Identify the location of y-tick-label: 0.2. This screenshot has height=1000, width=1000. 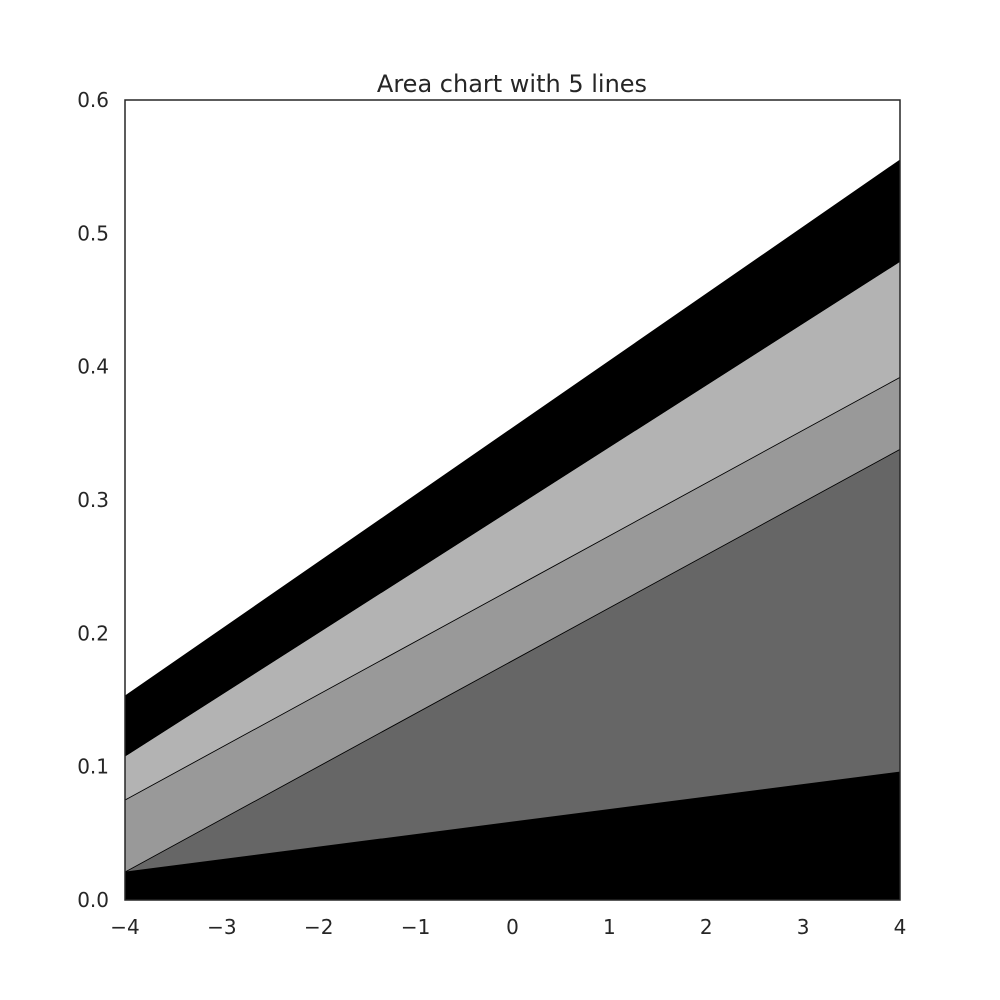
(93, 633).